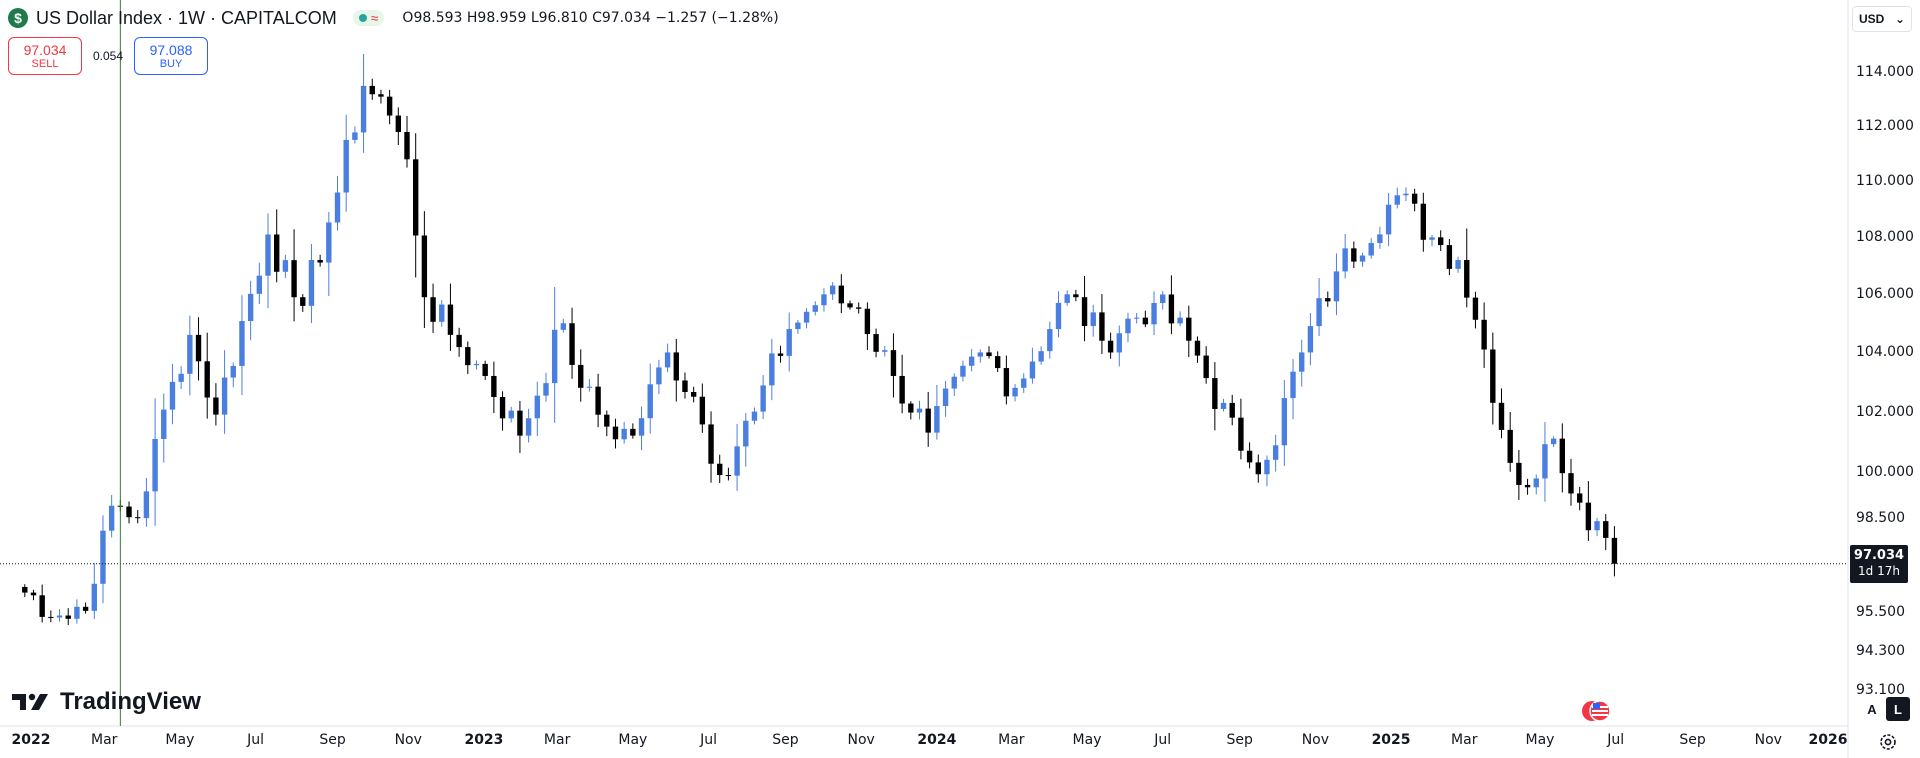 Image resolution: width=1920 pixels, height=758 pixels. I want to click on tradingview-watermark: TradingView, so click(106, 702).